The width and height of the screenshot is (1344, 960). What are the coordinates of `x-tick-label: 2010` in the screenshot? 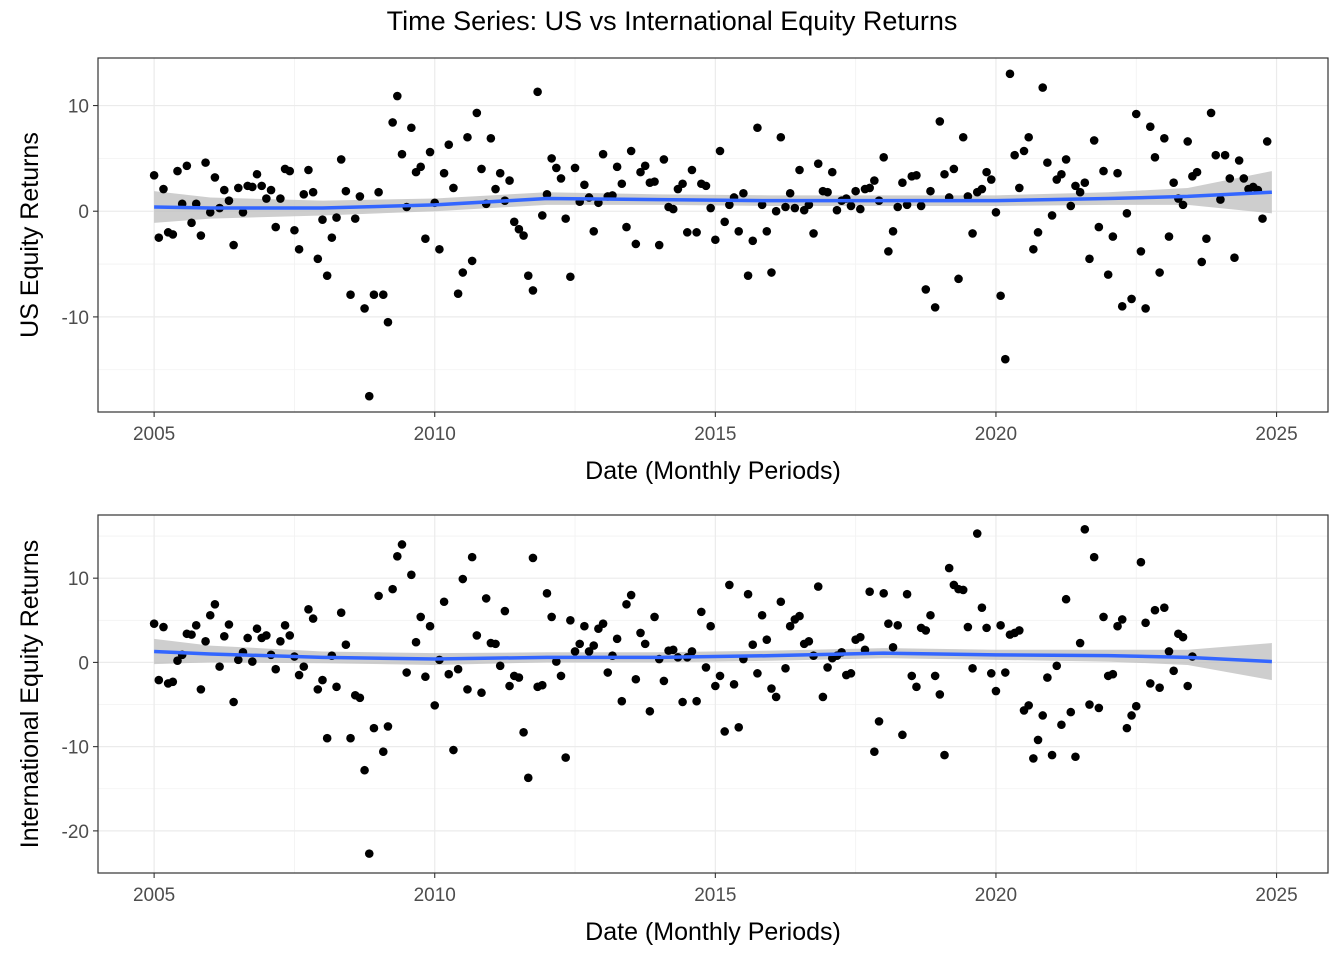 It's located at (435, 895).